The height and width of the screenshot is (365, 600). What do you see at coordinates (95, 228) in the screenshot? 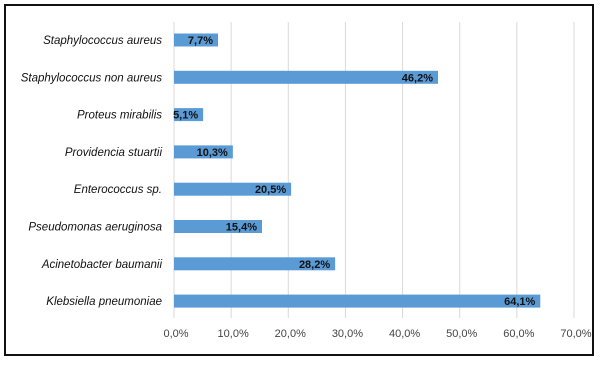
I see `category-label: Pseudomonas aeruginosa` at bounding box center [95, 228].